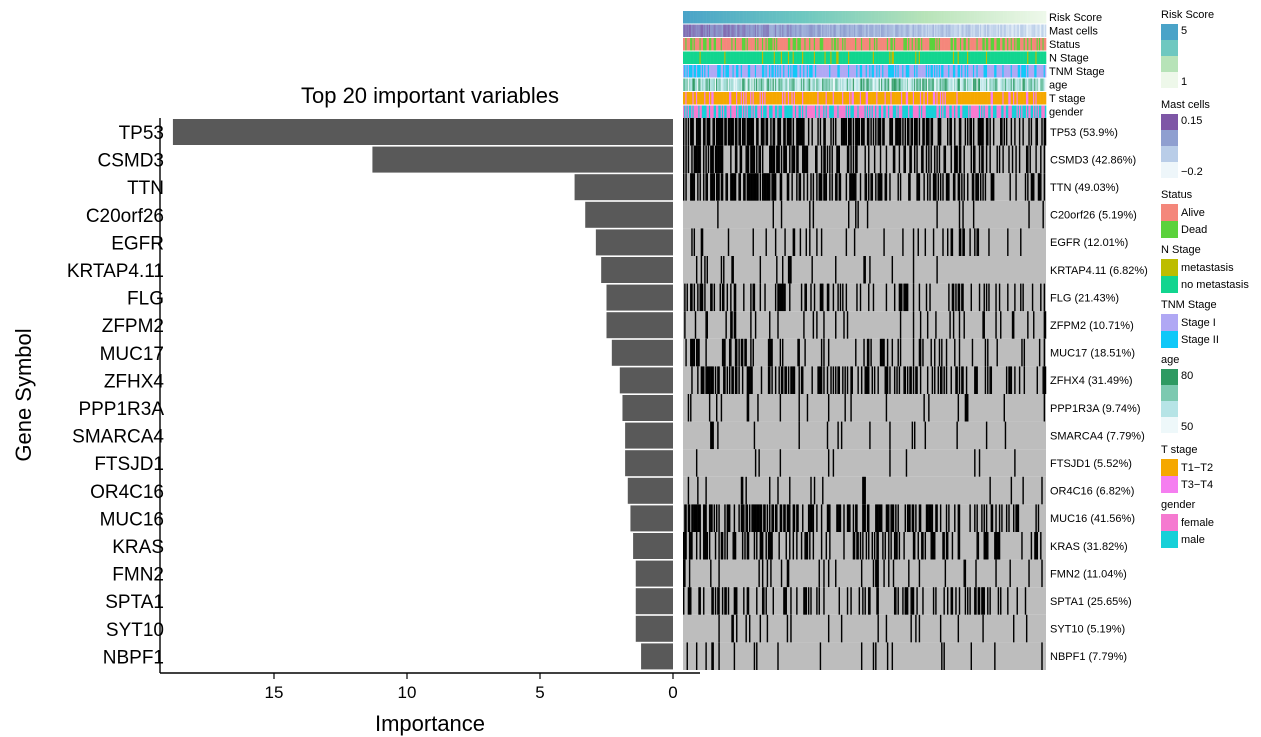  What do you see at coordinates (1091, 602) in the screenshot?
I see `heatmap-row-label: SPTA1 (25.65%)` at bounding box center [1091, 602].